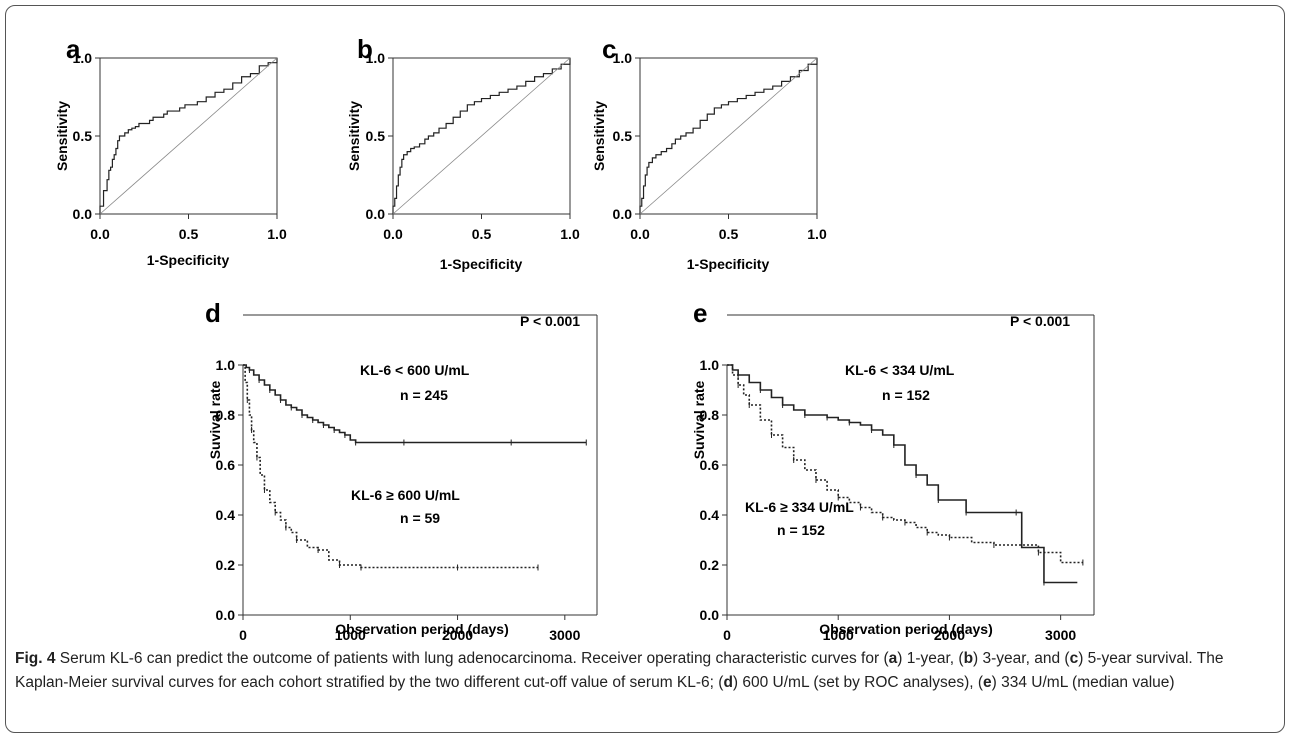 The height and width of the screenshot is (739, 1292). I want to click on panel-c-xtick-label: 0.0, so click(640, 234).